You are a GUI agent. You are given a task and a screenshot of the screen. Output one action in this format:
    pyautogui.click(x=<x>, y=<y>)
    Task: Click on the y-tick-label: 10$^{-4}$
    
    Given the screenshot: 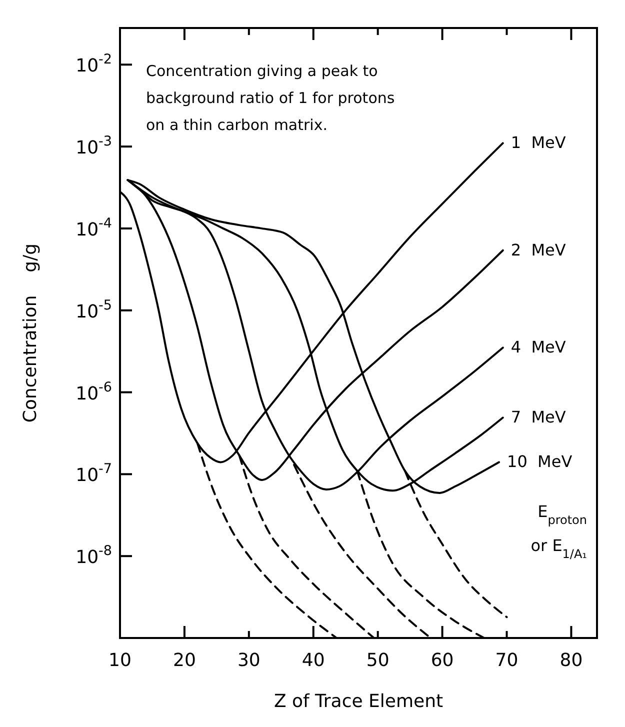 What is the action you would take?
    pyautogui.click(x=94, y=227)
    